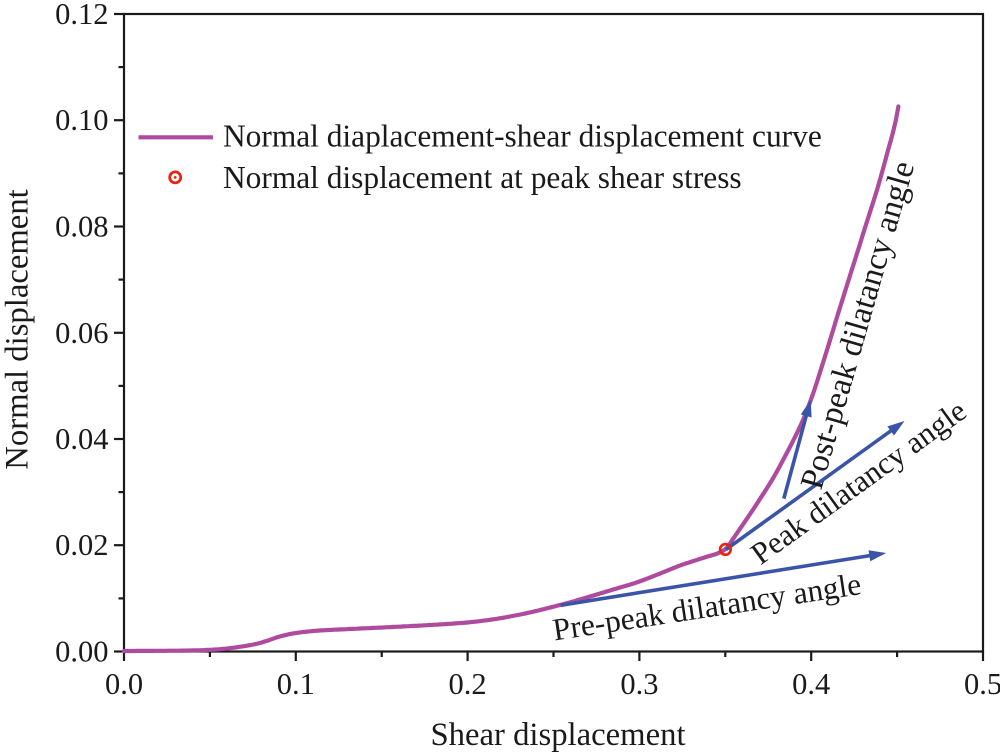 The image size is (1000, 752). I want to click on svg-text: 0.06, so click(81, 333).